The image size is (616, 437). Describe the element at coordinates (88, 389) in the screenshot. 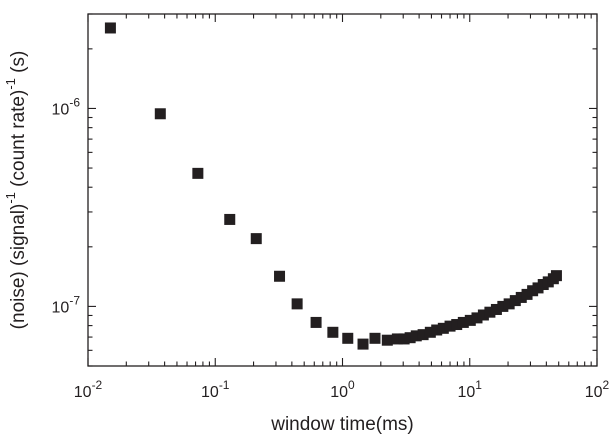

I see `x-tick-label: 10⁻²` at that location.